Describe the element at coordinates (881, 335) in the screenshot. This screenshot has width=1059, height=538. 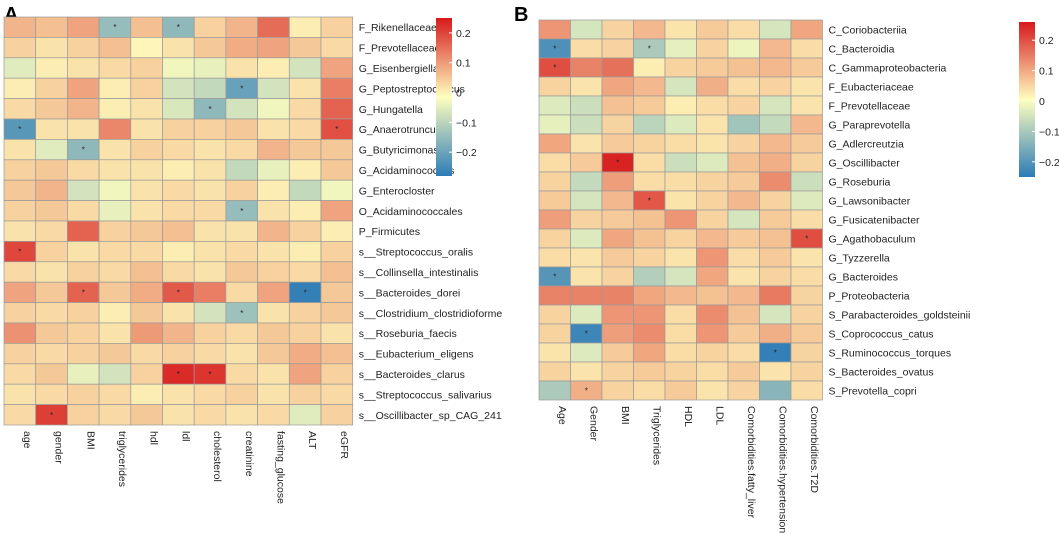
I see `row-label: S_Coprococcus_catus` at that location.